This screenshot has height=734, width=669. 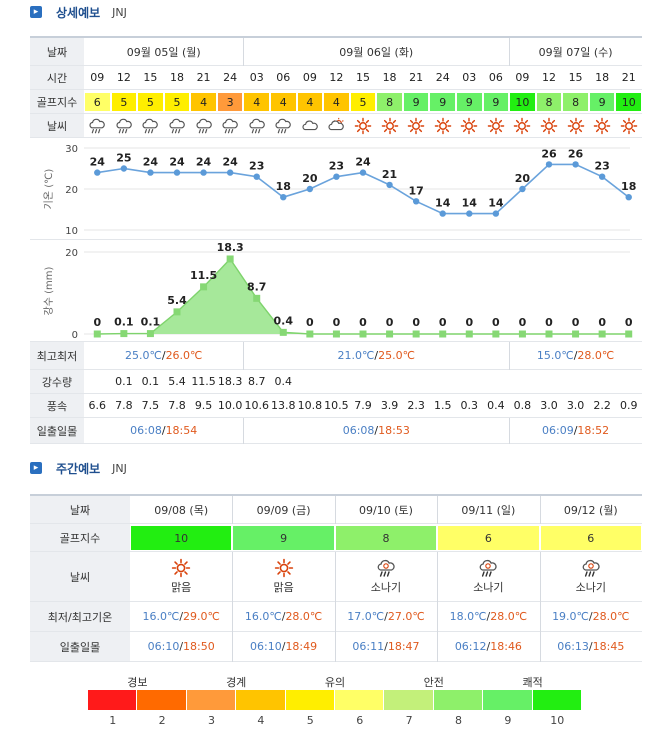 What do you see at coordinates (506, 646) in the screenshot?
I see `weekly-sunset: 18:46` at bounding box center [506, 646].